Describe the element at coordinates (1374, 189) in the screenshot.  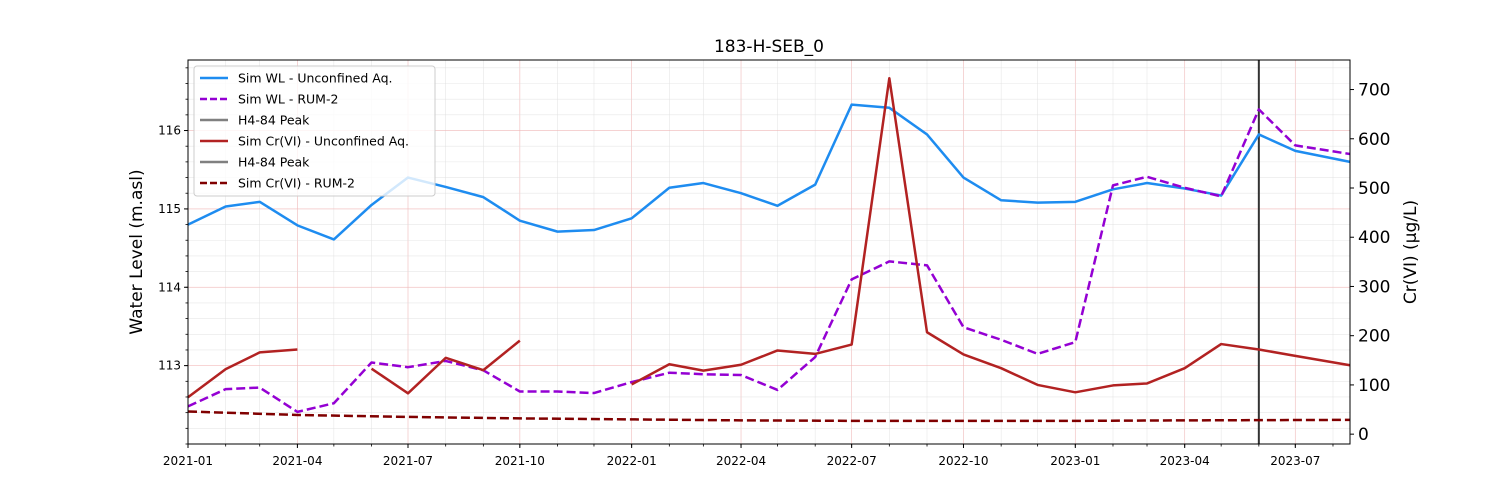
I see `y-right-tick-label: 500` at that location.